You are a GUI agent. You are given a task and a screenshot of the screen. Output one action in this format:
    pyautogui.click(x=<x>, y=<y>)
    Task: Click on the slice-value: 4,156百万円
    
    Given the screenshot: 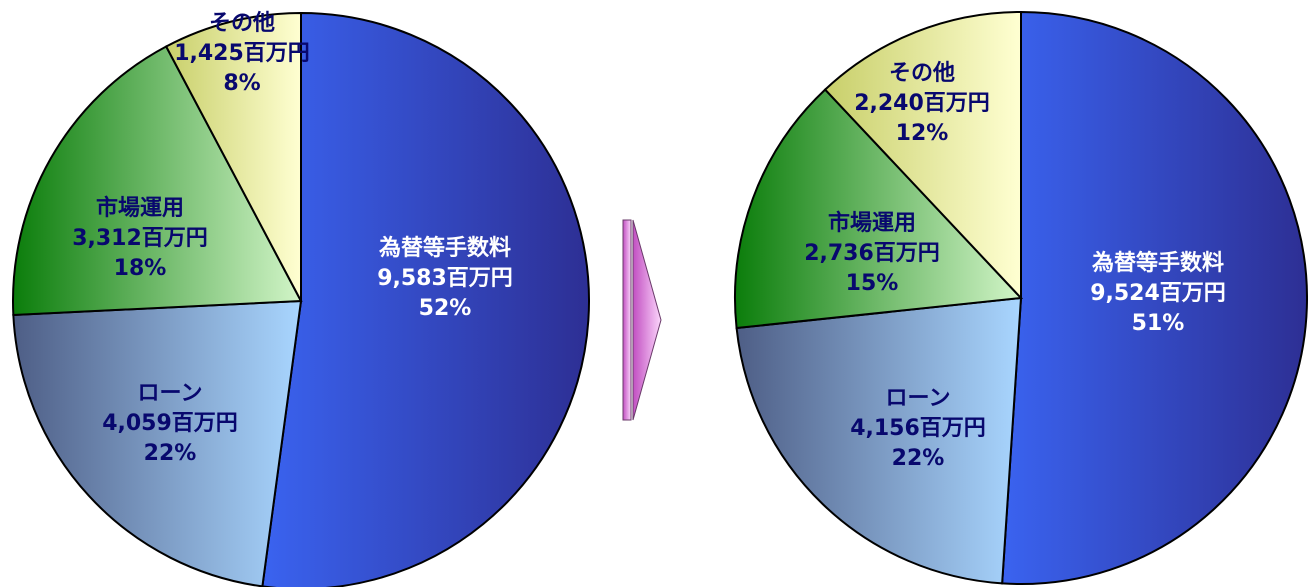 What is the action you would take?
    pyautogui.click(x=918, y=428)
    